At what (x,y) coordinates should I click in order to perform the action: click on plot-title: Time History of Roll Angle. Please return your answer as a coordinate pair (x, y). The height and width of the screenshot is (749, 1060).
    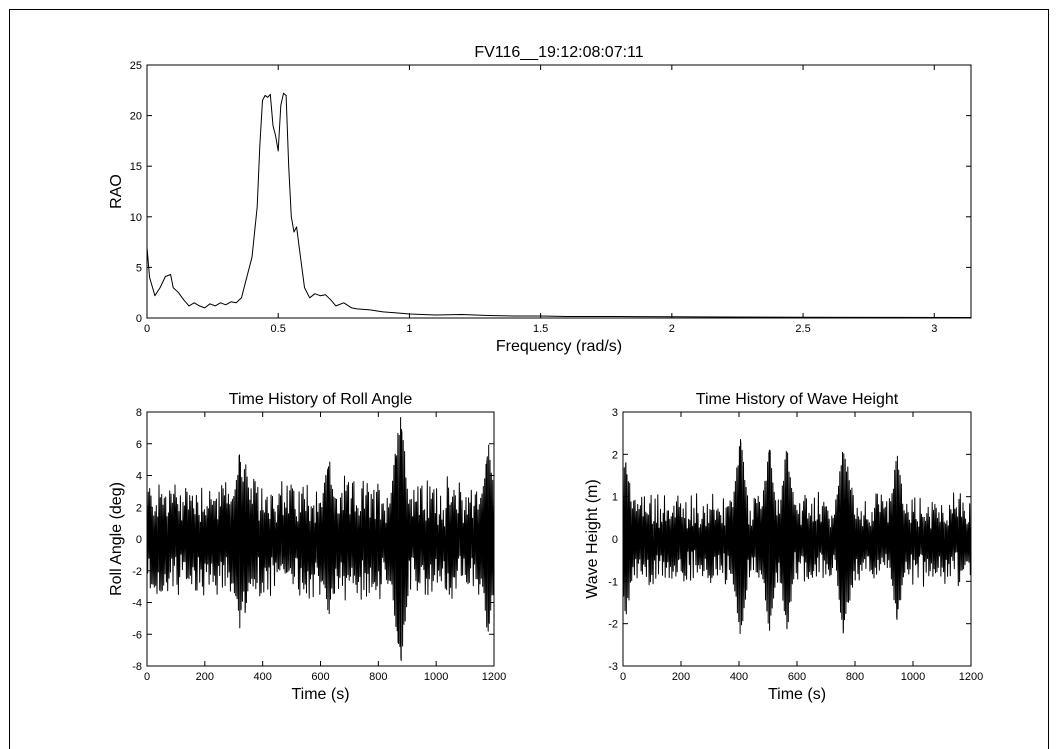
    Looking at the image, I should click on (321, 399).